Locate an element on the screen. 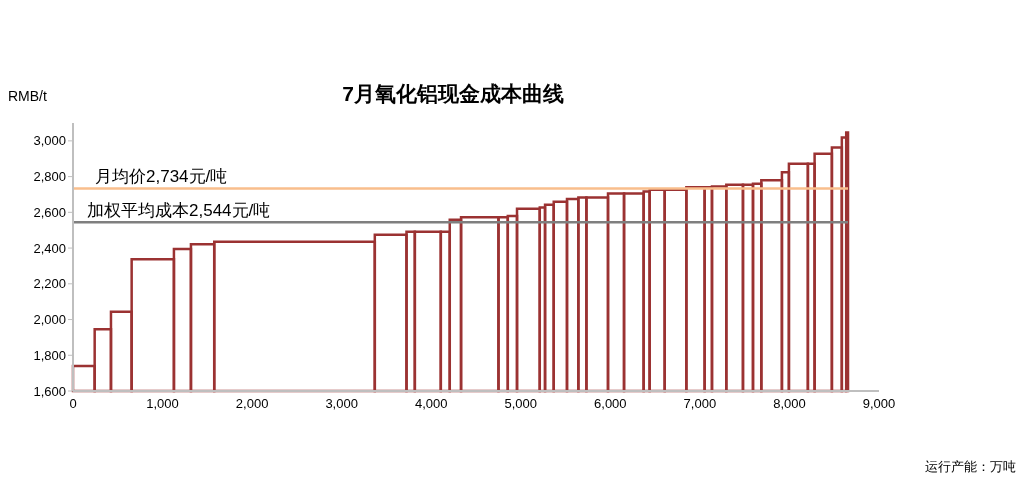 The image size is (1024, 492). ref-line-label: 加权平均成本2,544元/吨 is located at coordinates (179, 211).